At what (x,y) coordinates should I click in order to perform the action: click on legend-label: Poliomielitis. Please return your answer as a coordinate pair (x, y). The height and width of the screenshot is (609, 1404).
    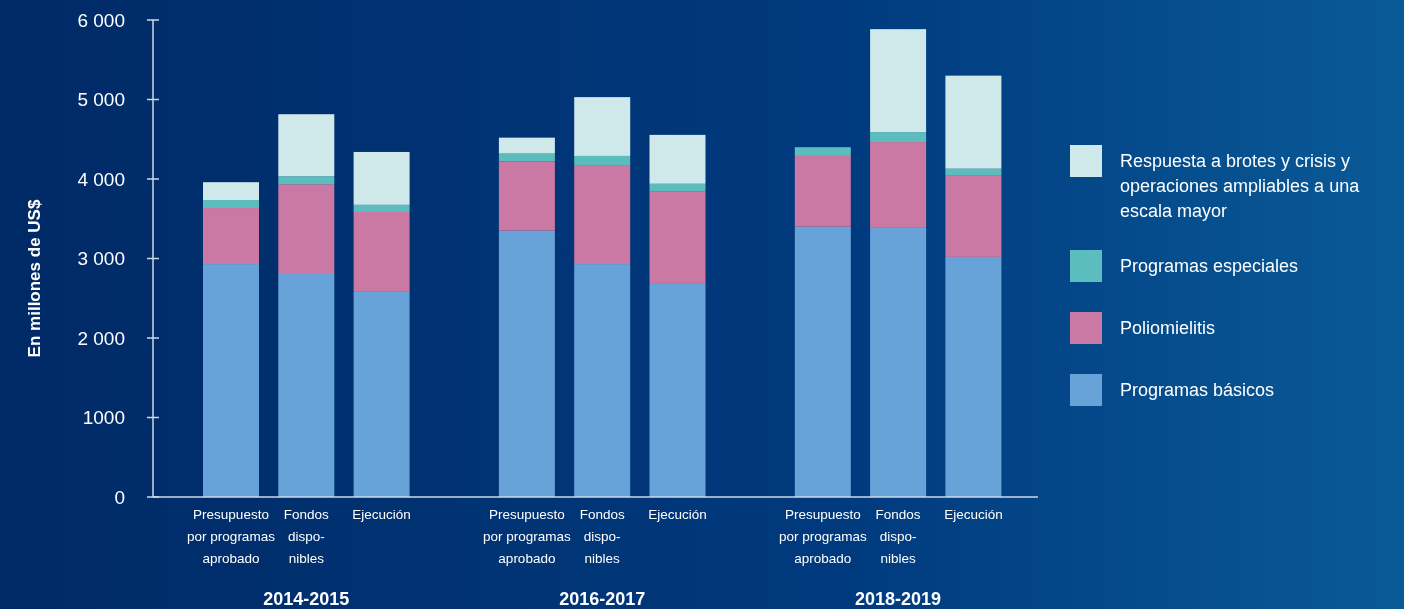
    Looking at the image, I should click on (1168, 328).